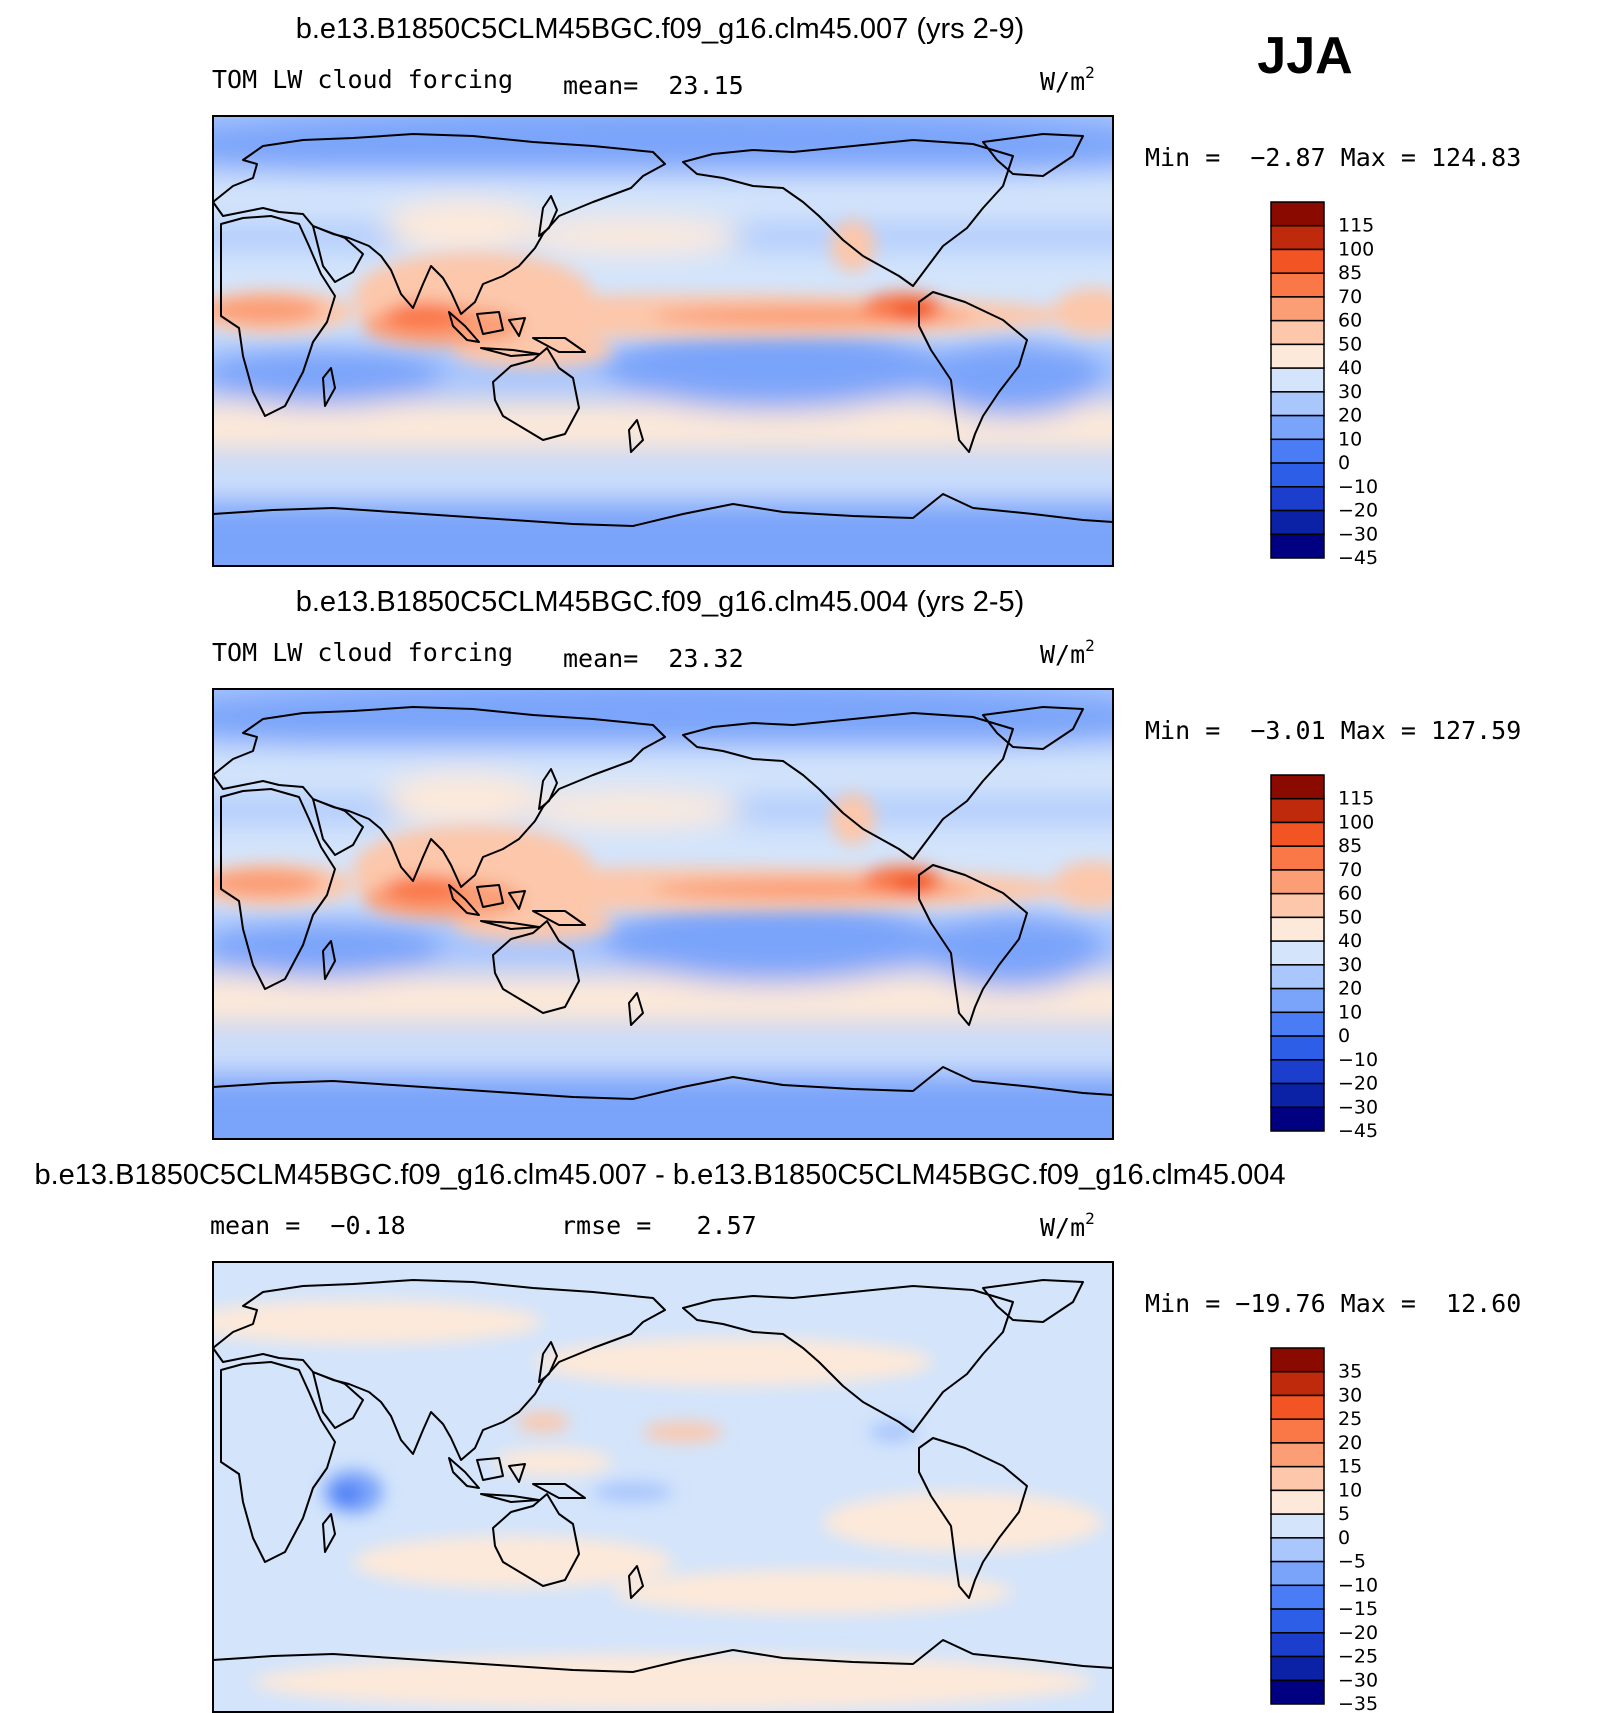 This screenshot has height=1713, width=1605. Describe the element at coordinates (308, 1225) in the screenshot. I see `diff-mean-value: mean = −0.18` at that location.